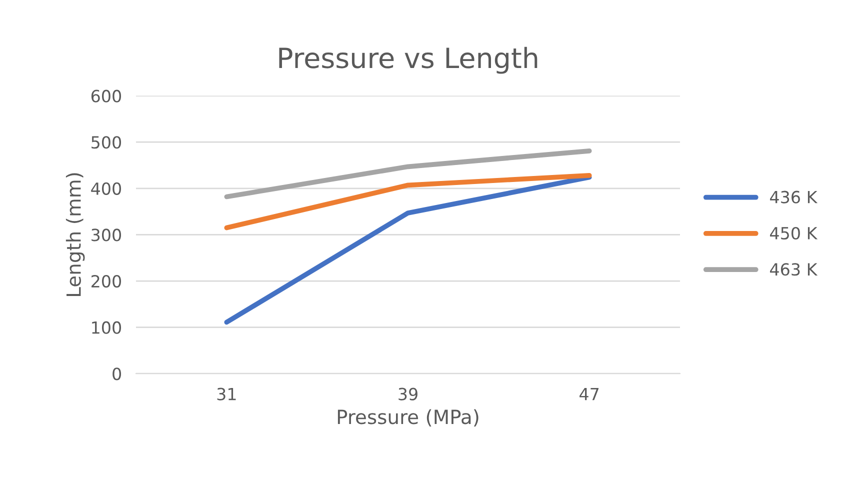  I want to click on y-axis-title: Length (mm), so click(75, 234).